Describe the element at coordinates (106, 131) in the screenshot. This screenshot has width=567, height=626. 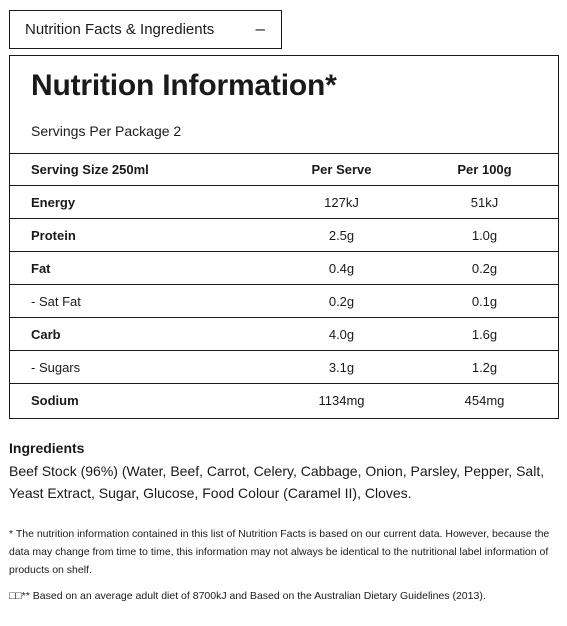
I see `servings-per-package: Servings Per Package 2` at that location.